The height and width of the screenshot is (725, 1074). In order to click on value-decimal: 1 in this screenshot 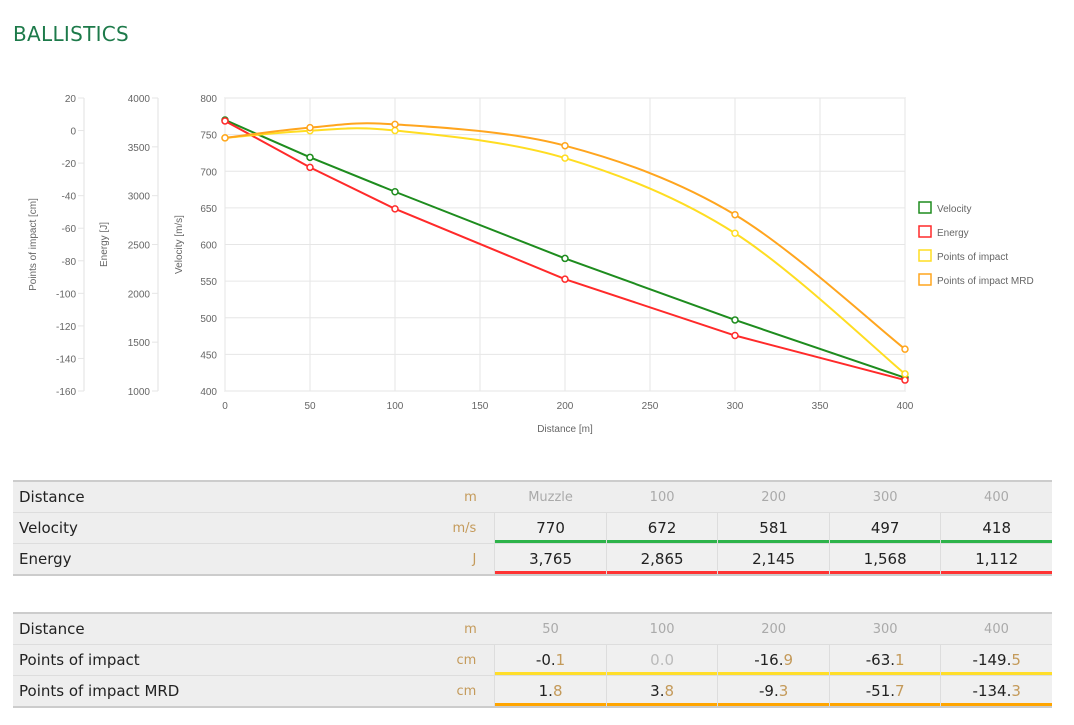, I will do `click(900, 660)`.